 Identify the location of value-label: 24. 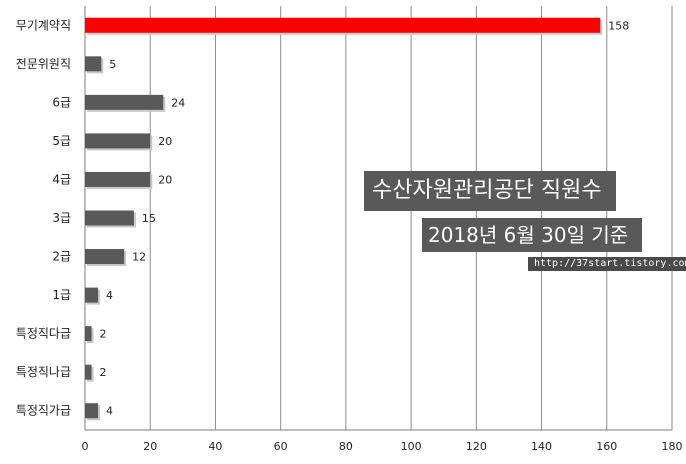
(178, 102).